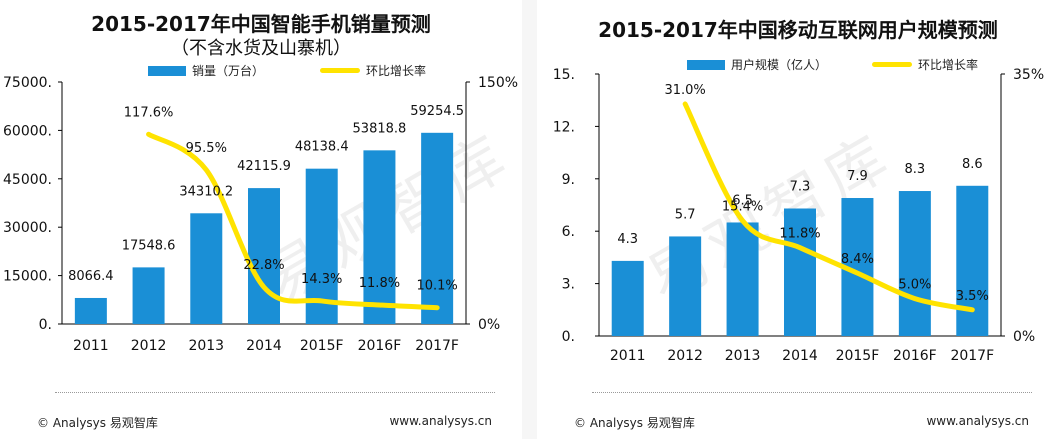 The image size is (1059, 439). What do you see at coordinates (206, 191) in the screenshot?
I see `bar-value-label: 34310.2` at bounding box center [206, 191].